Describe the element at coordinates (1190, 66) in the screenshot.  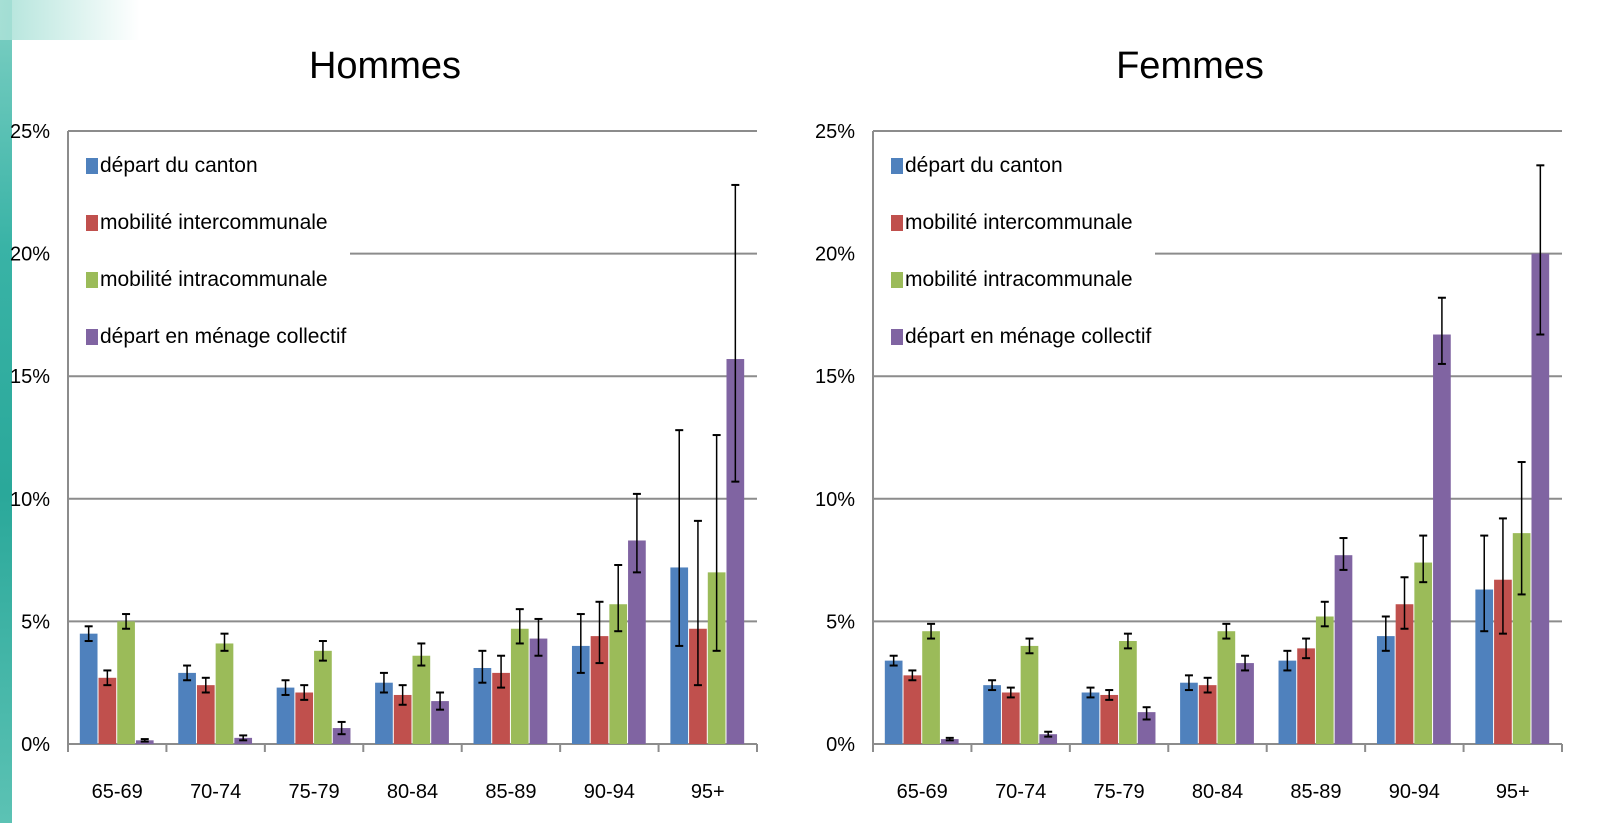
I see `chart-title: Femmes` at that location.